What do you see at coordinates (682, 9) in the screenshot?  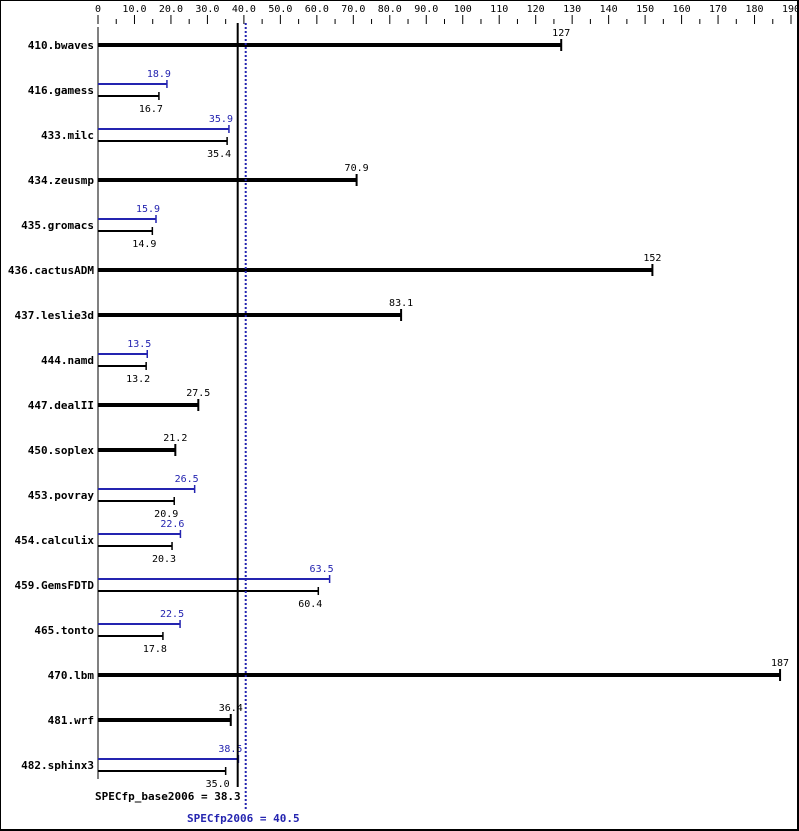 I see `tick-label: 160` at bounding box center [682, 9].